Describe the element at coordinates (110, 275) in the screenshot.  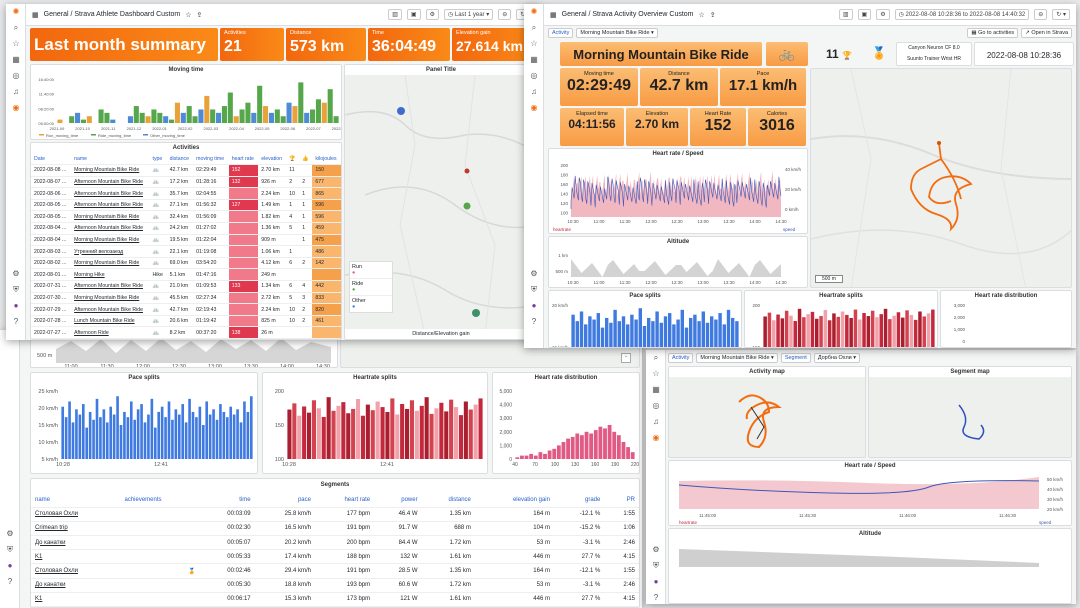
I see `table-cell: Morning Hike` at that location.